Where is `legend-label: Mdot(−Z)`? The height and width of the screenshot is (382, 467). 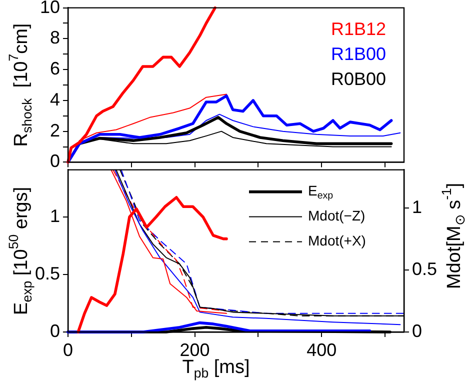 legend-label: Mdot(−Z) is located at coordinates (337, 216).